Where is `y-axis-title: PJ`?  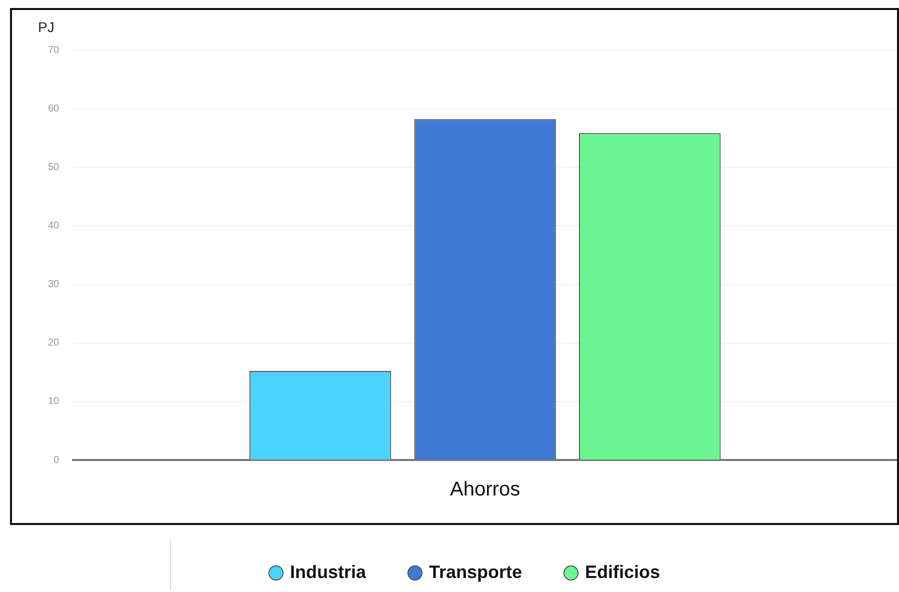 y-axis-title: PJ is located at coordinates (46, 26).